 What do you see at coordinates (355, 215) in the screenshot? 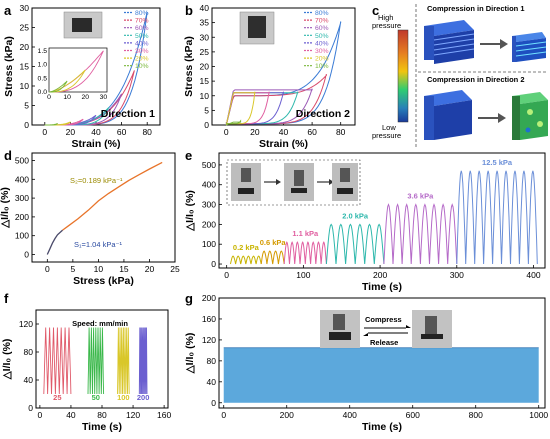
I see `panel-e-segment-label: 2.0 kPa` at bounding box center [355, 215].